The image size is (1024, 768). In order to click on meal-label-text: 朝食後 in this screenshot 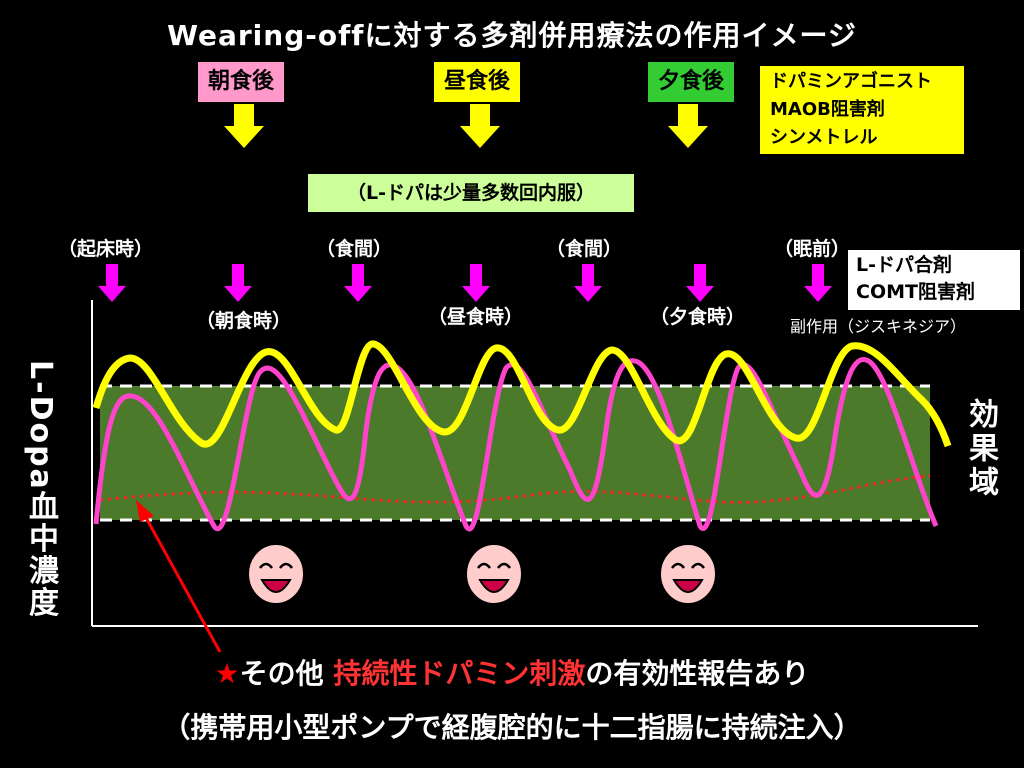, I will do `click(241, 81)`.